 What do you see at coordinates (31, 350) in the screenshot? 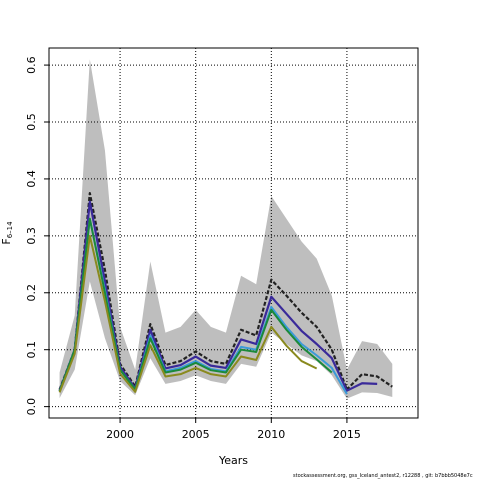
I see `y-tick-label: 0.1` at bounding box center [31, 350].